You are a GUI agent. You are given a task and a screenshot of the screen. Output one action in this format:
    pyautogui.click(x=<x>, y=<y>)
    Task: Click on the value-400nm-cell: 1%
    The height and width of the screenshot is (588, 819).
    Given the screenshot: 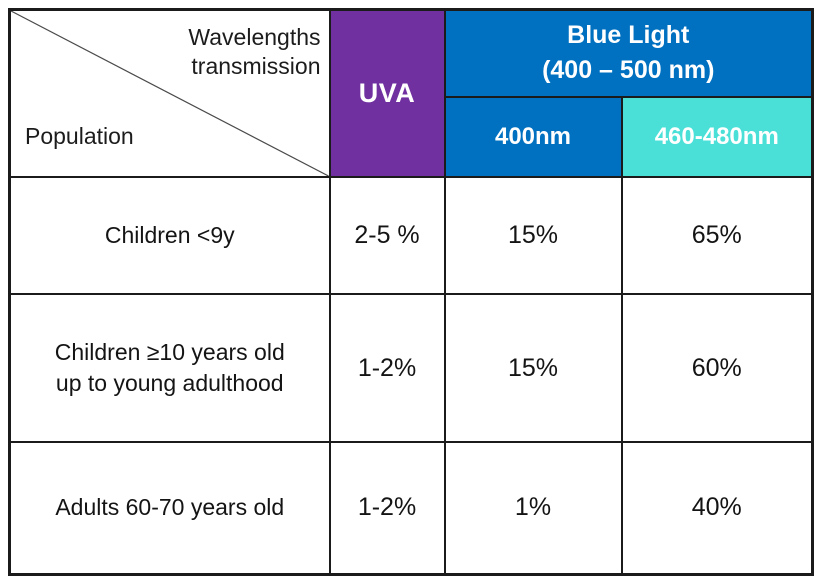 What is the action you would take?
    pyautogui.click(x=533, y=508)
    